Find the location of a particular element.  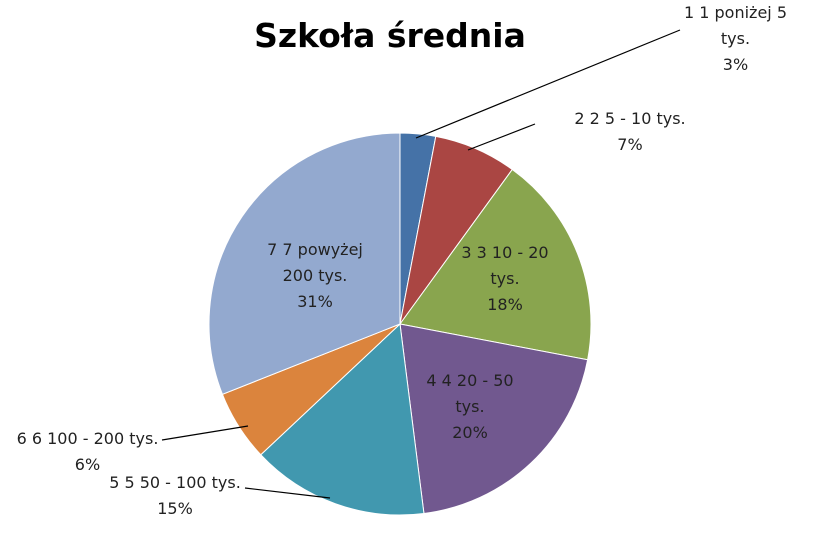

value-label: 6% is located at coordinates (87, 464).